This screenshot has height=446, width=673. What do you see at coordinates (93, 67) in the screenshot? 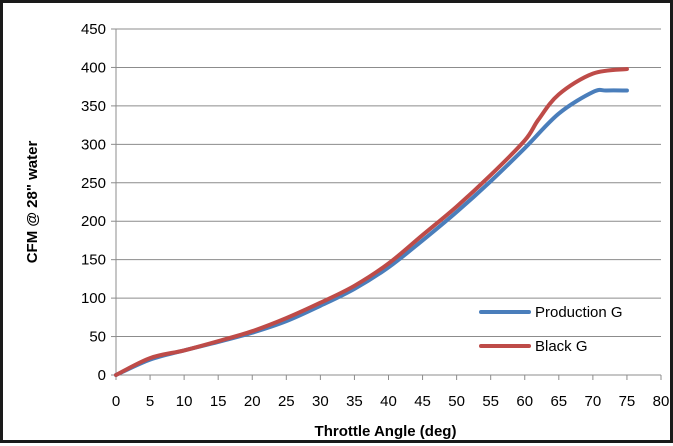
I see `y-tick-label: 400` at bounding box center [93, 67].